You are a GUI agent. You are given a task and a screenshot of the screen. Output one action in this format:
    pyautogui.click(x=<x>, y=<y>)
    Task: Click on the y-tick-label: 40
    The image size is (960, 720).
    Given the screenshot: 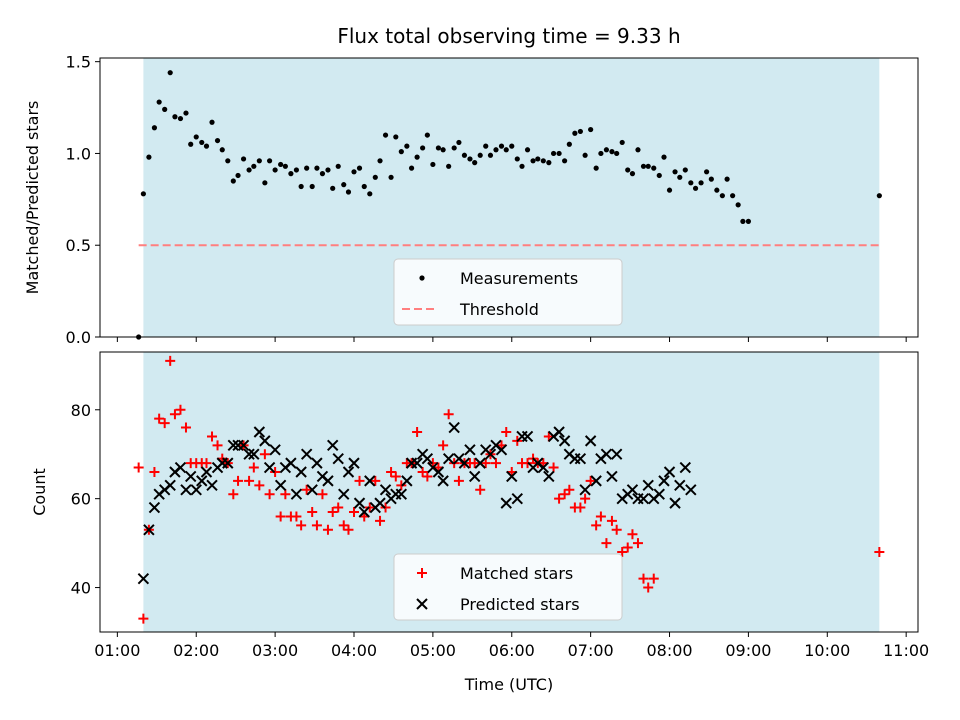 What is the action you would take?
    pyautogui.click(x=81, y=588)
    